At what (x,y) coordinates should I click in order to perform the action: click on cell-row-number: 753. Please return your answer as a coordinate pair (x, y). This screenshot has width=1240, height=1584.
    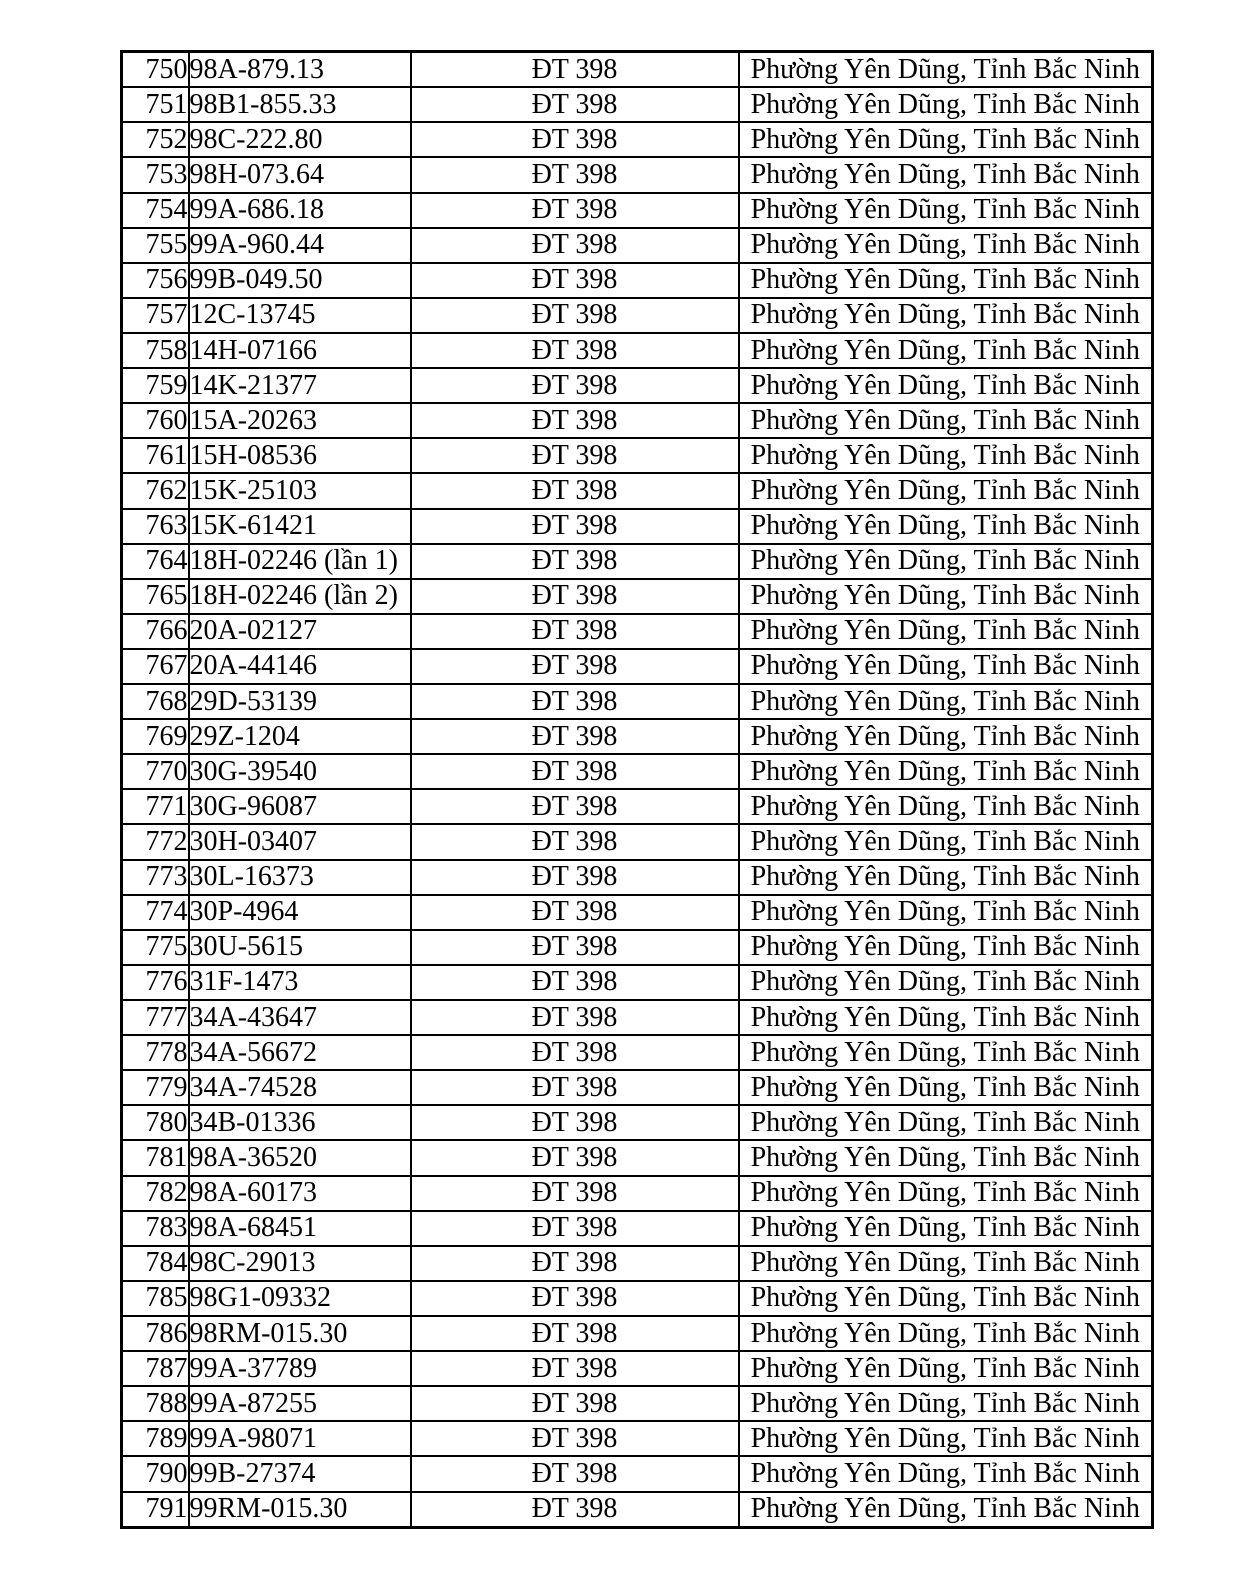
    Looking at the image, I should click on (155, 175).